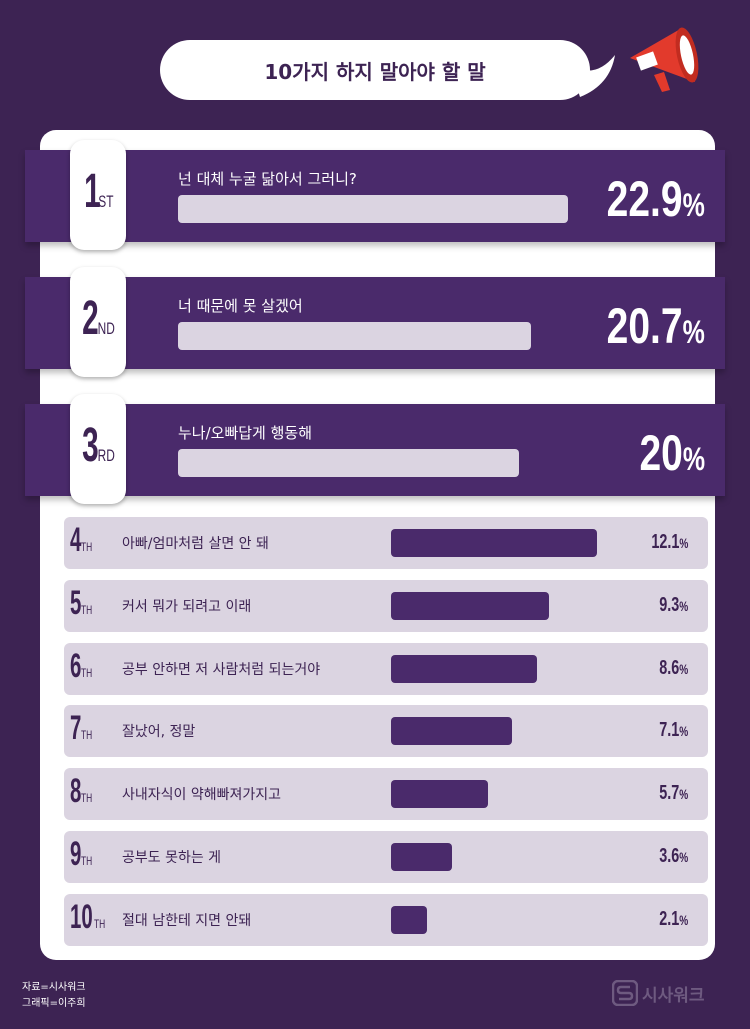 The image size is (750, 1029). What do you see at coordinates (187, 921) in the screenshot?
I see `item-label: 절대 남한테 지면 안돼` at bounding box center [187, 921].